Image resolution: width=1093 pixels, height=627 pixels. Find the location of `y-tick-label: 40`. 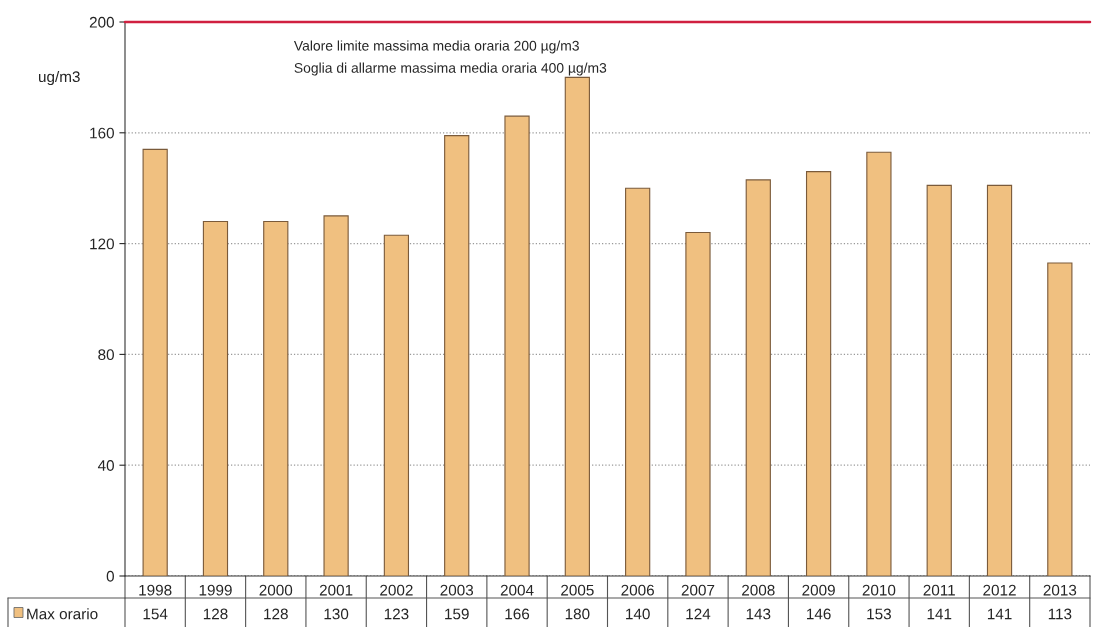

y-tick-label: 40 is located at coordinates (105, 465).